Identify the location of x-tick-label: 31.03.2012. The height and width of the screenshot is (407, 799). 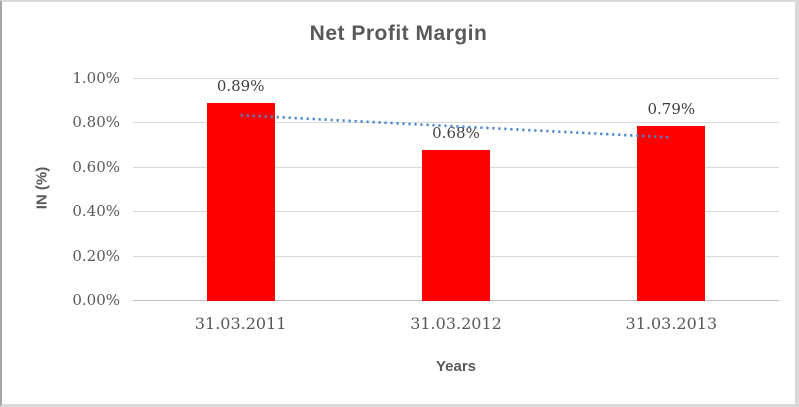
(456, 323).